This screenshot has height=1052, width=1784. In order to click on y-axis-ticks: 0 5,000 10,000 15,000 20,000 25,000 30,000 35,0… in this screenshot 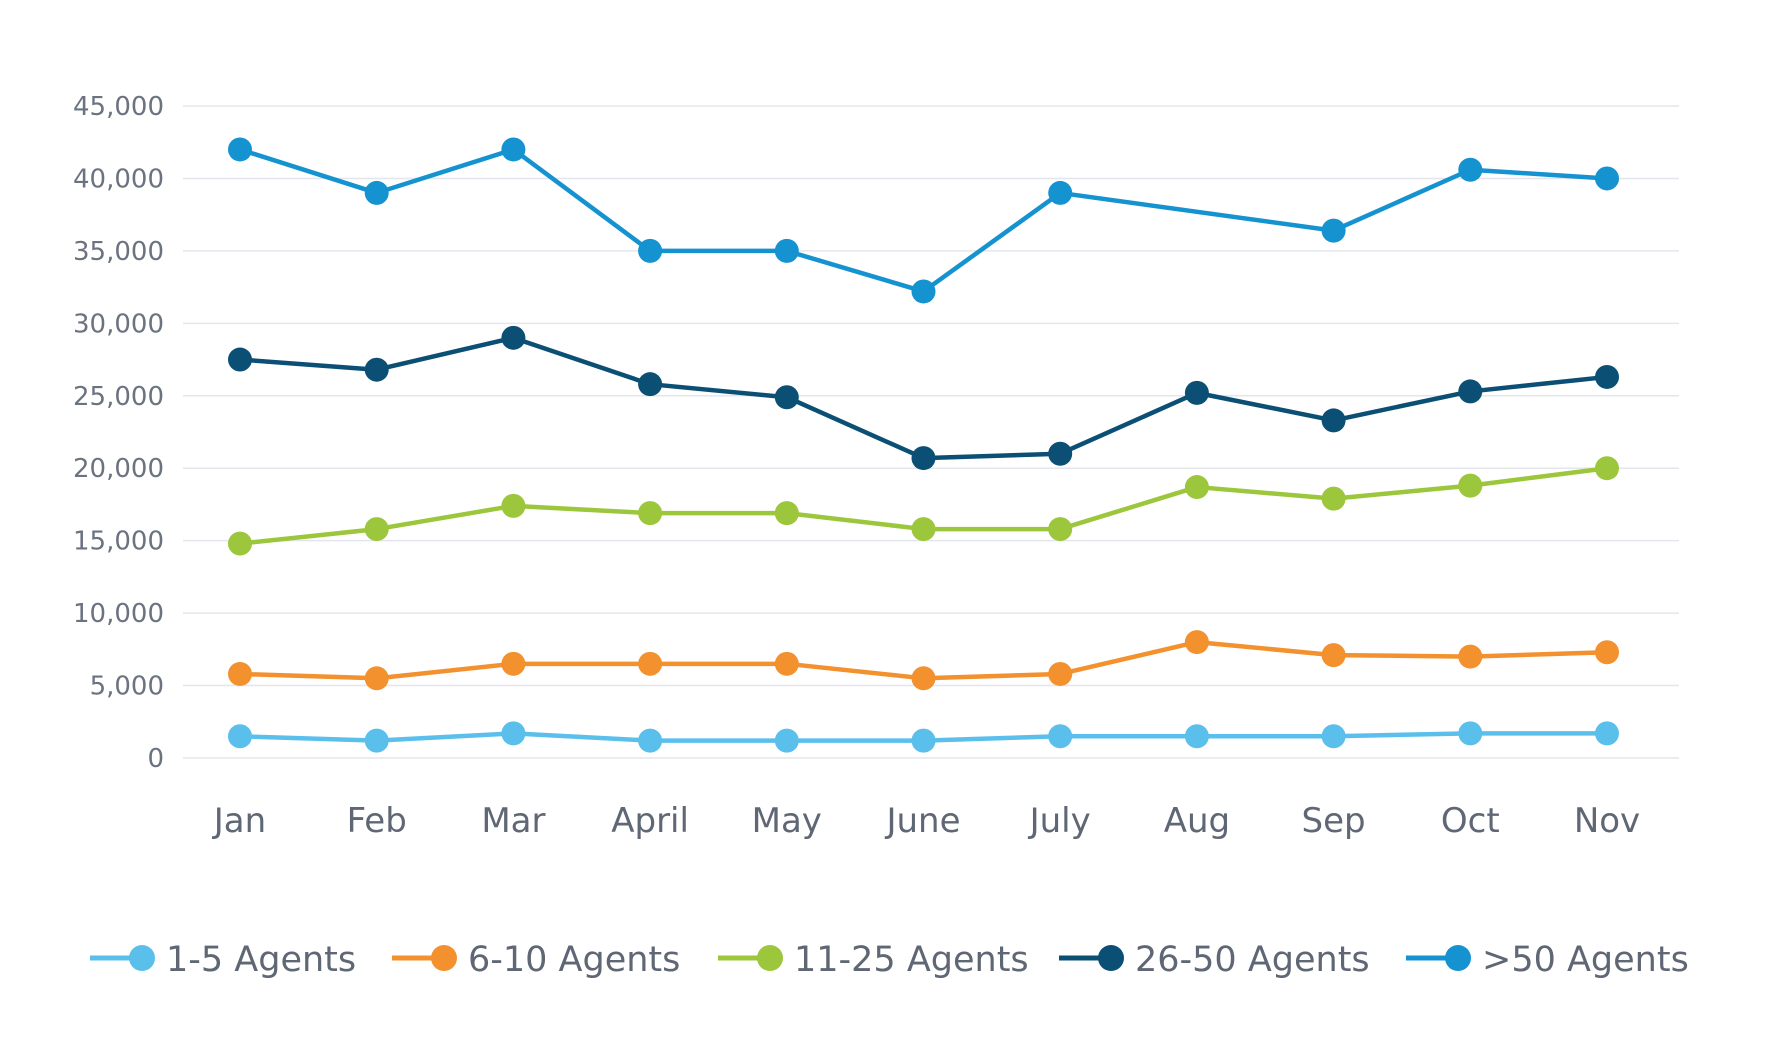, I will do `click(118, 433)`.